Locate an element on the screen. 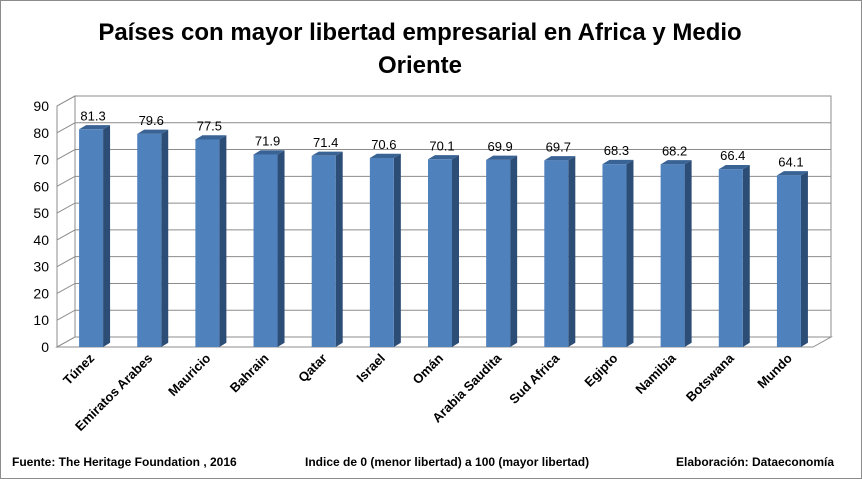  data-label: 71.4 is located at coordinates (325, 142).